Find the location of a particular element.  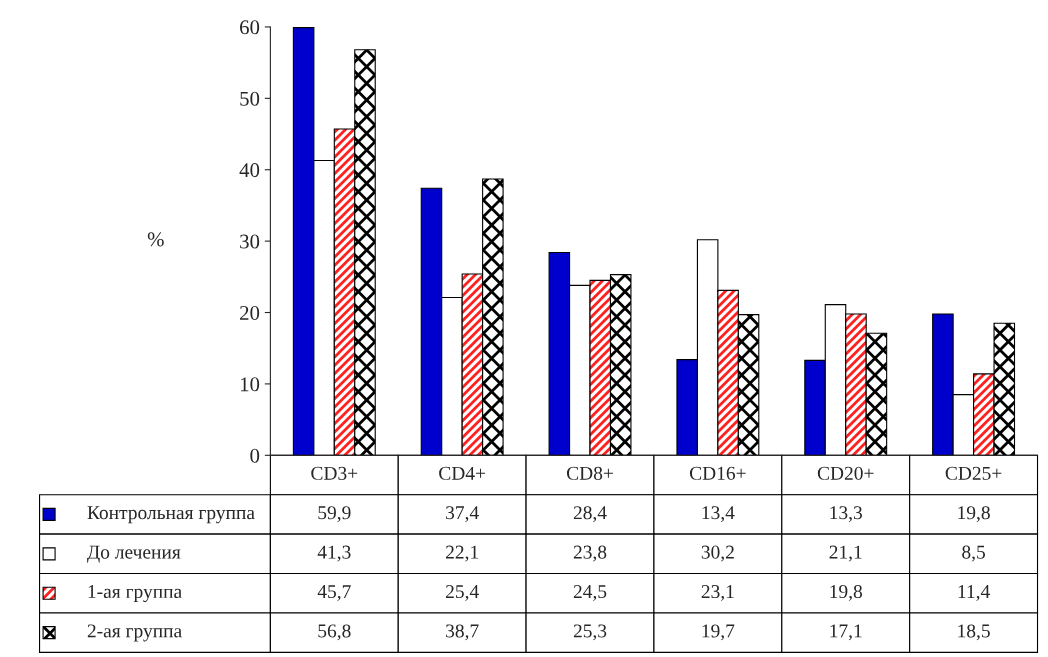

data-label: 23,1 is located at coordinates (717, 593).